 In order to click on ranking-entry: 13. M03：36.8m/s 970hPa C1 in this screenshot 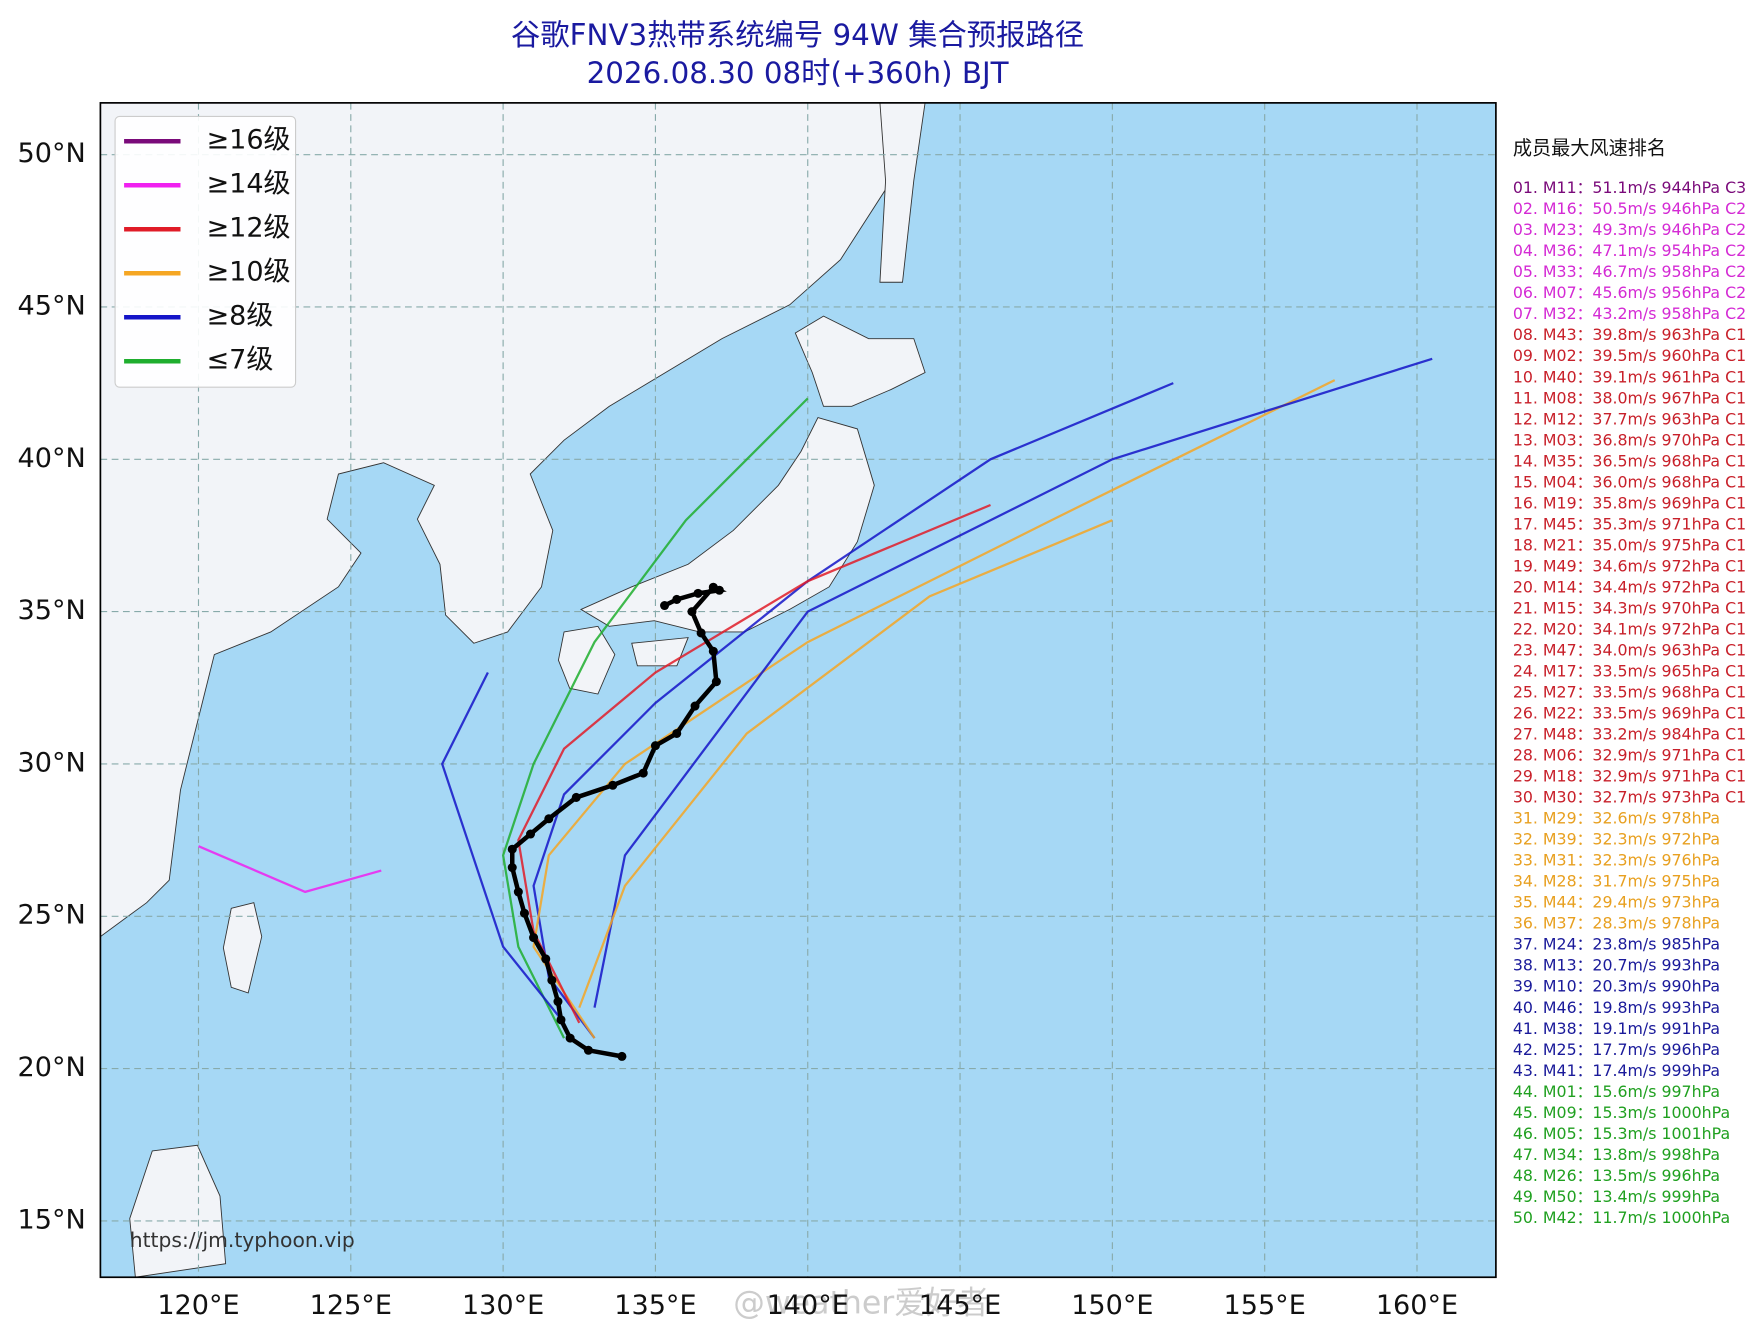, I will do `click(1629, 439)`.